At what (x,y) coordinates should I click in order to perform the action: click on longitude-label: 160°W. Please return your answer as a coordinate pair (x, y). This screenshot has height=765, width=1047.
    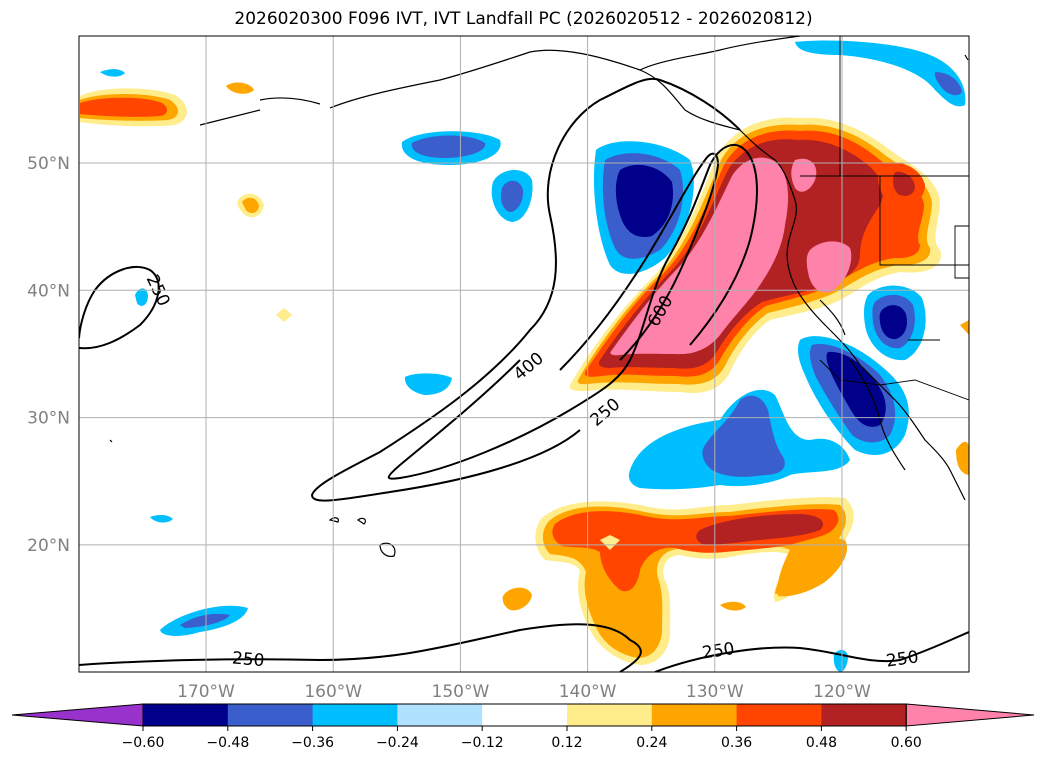
    Looking at the image, I should click on (333, 692).